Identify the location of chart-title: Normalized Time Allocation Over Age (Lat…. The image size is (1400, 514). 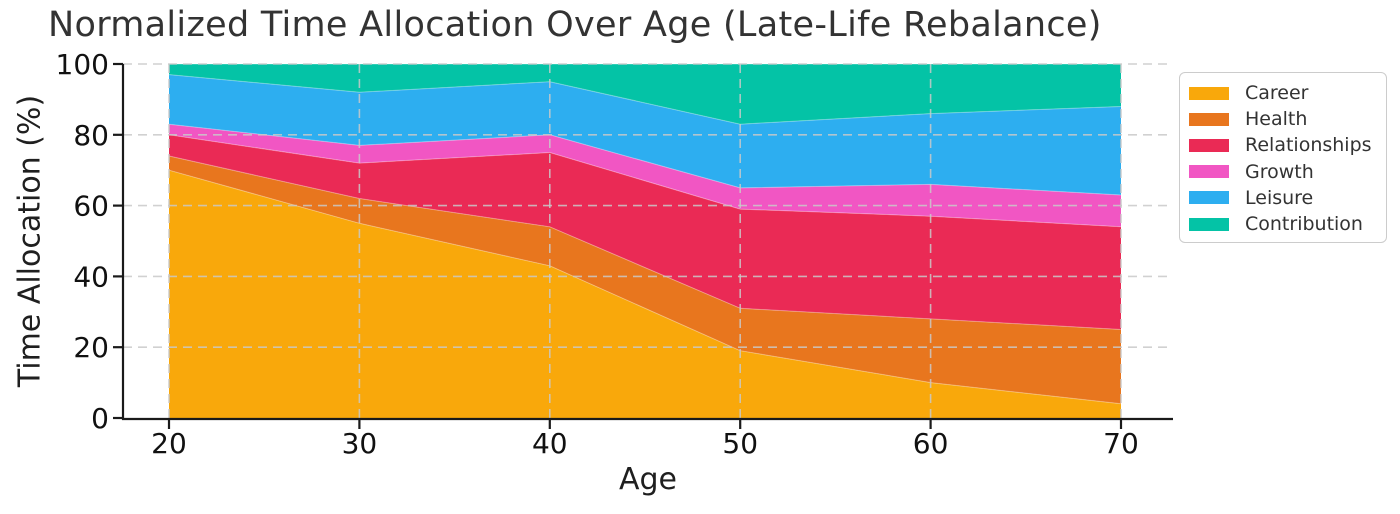
(575, 25).